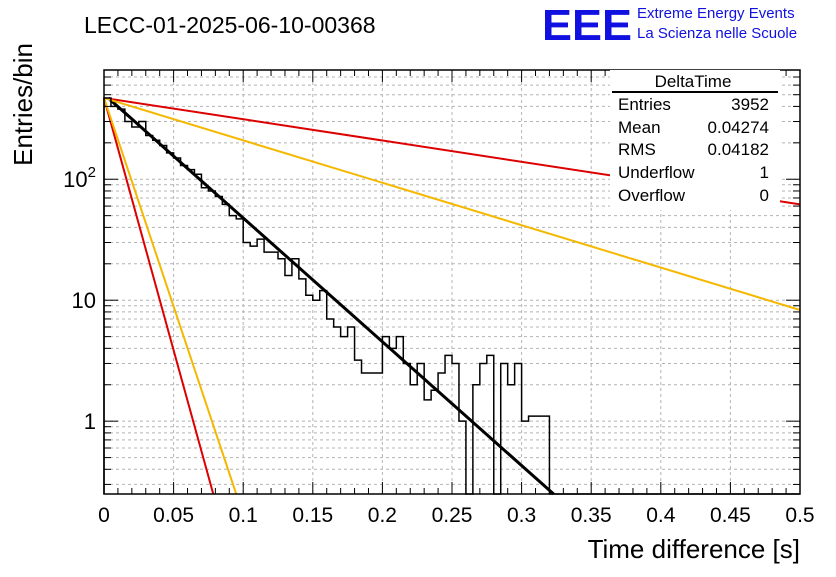 The width and height of the screenshot is (836, 577). Describe the element at coordinates (656, 172) in the screenshot. I see `stats-label-underflow: Underflow` at that location.